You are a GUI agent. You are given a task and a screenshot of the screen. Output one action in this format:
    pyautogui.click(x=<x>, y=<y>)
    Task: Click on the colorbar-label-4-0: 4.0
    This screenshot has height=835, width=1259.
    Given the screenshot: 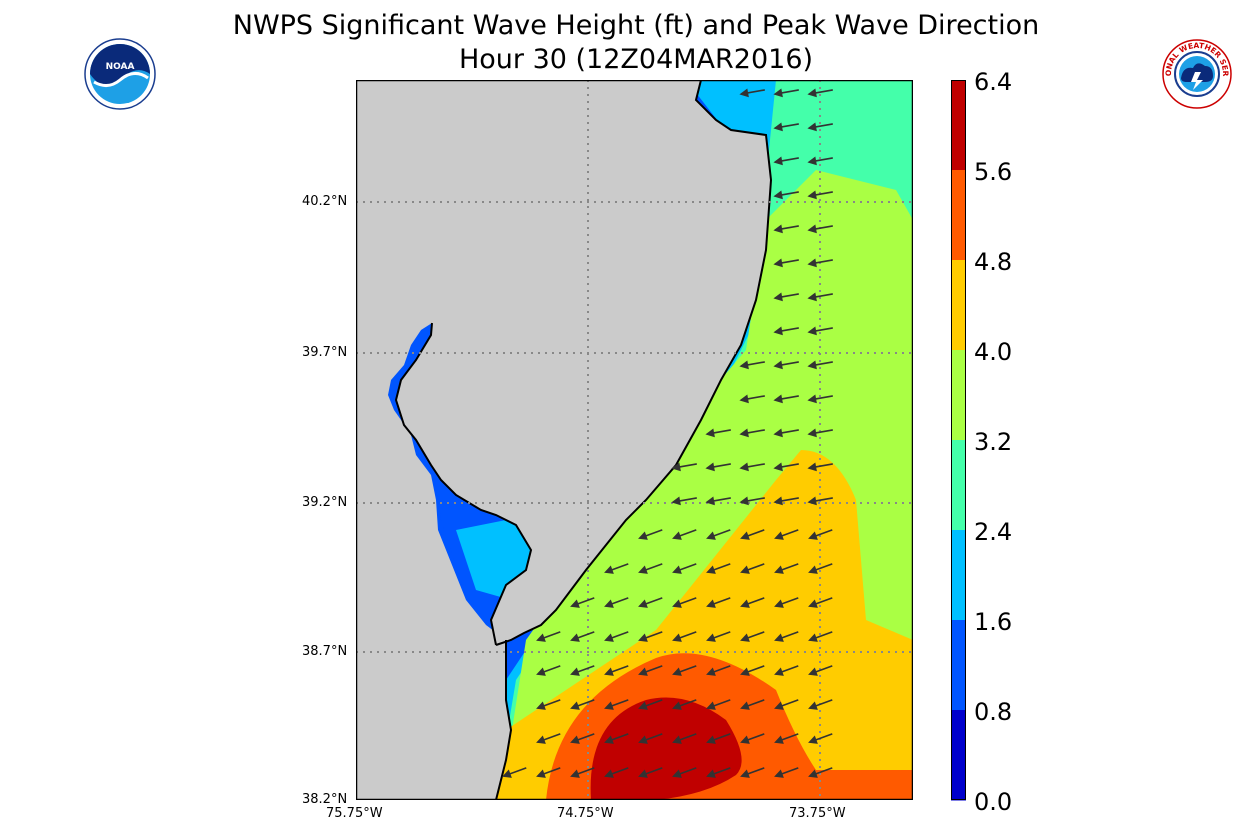 What is the action you would take?
    pyautogui.click(x=993, y=352)
    